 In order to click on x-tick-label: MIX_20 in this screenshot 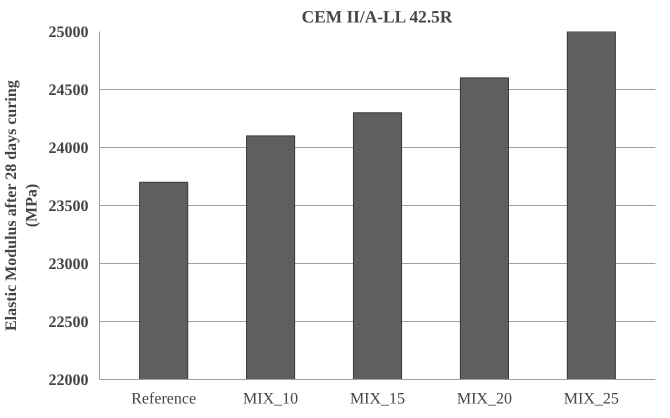, I will do `click(484, 399)`.